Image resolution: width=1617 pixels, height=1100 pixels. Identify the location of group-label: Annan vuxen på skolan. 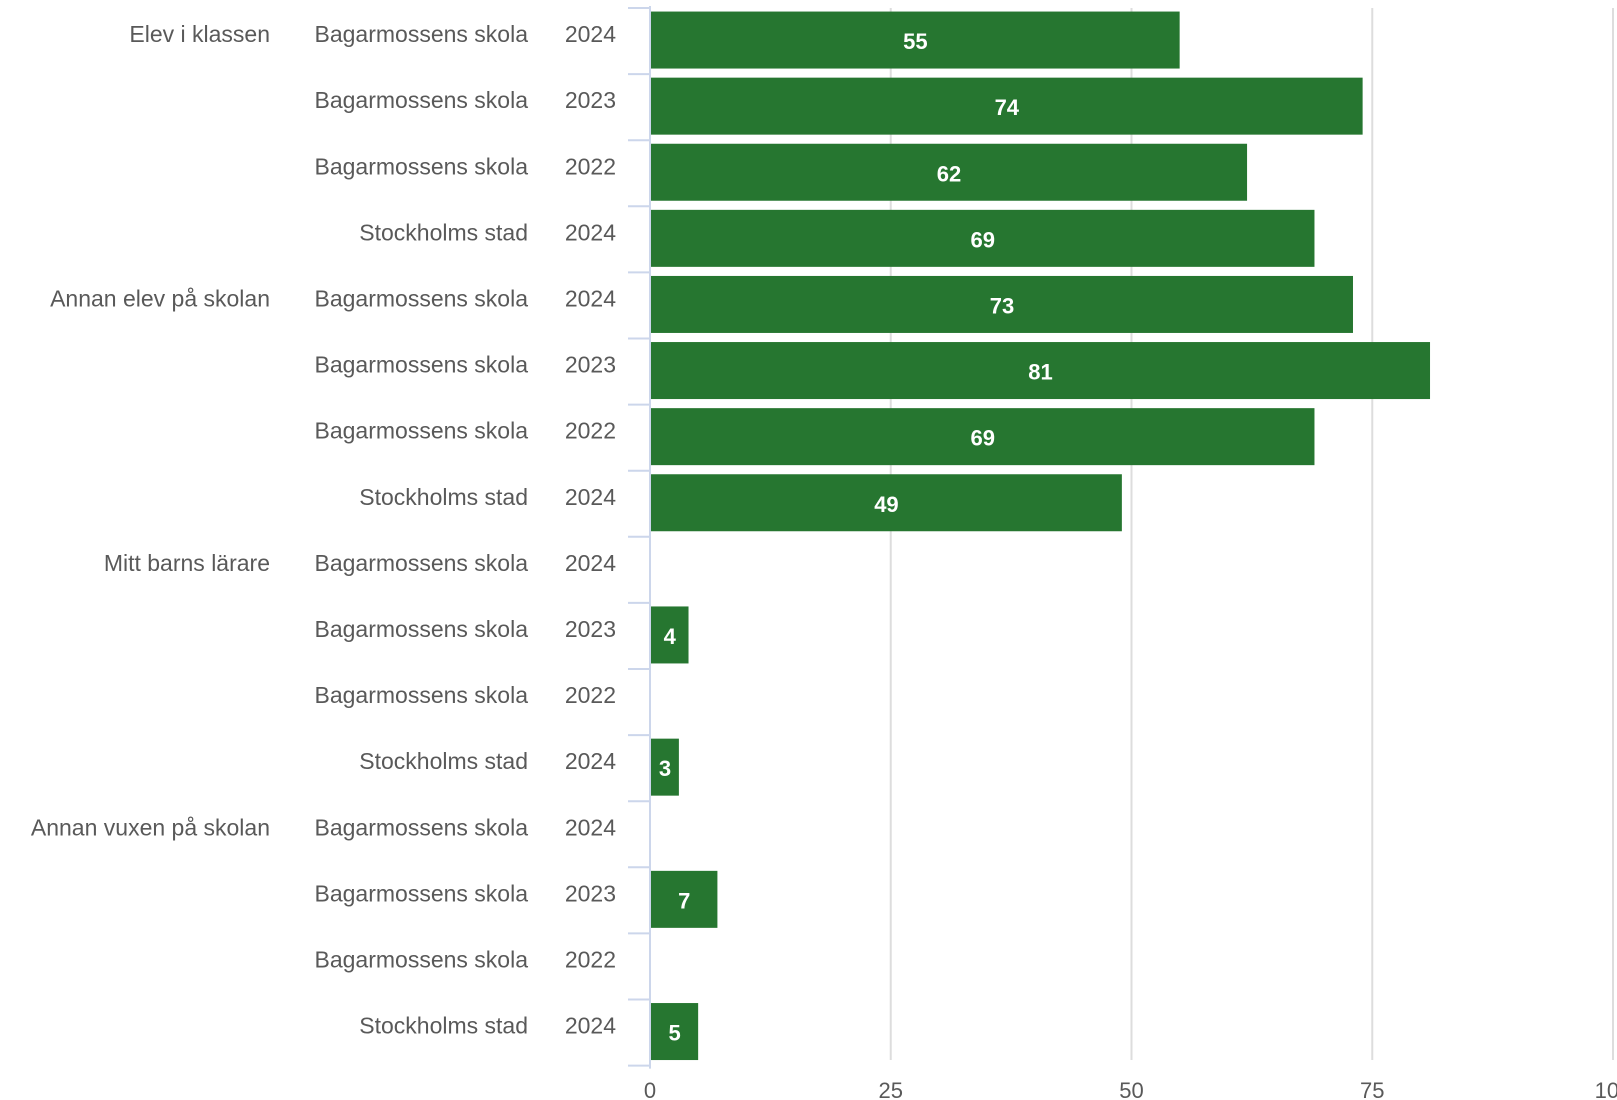
(150, 827).